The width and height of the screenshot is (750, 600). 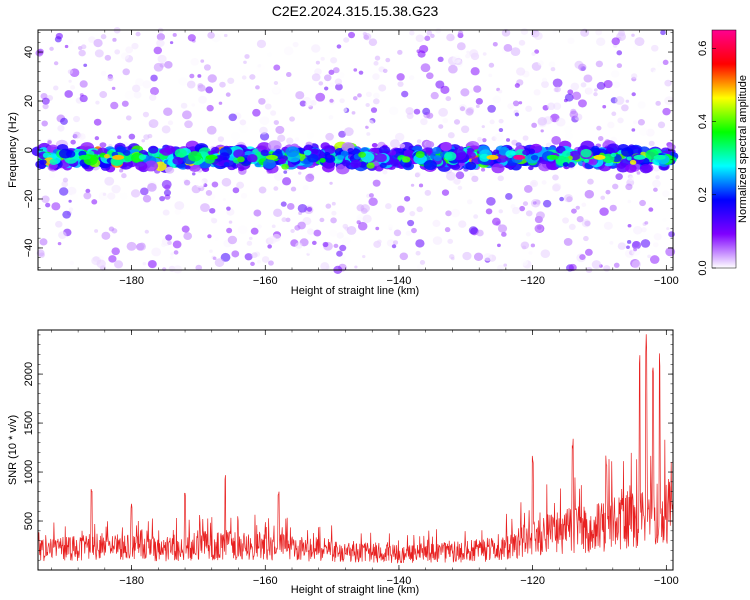 What do you see at coordinates (724, 149) in the screenshot?
I see `colorbar-gradient` at bounding box center [724, 149].